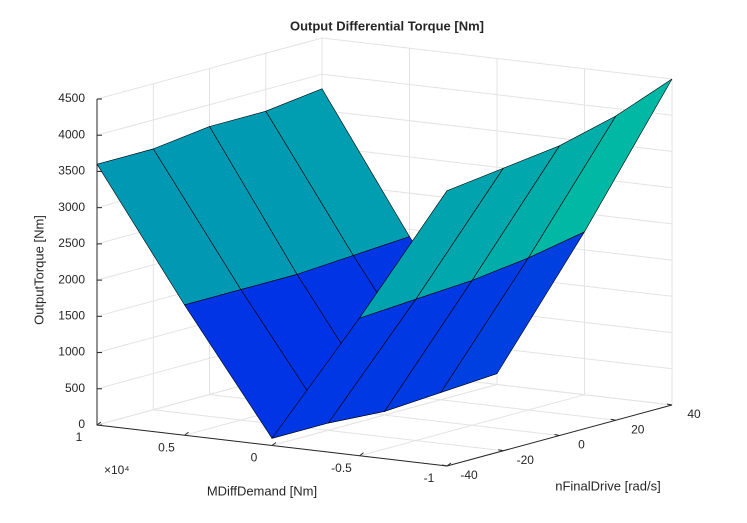  I want to click on z-tick-label: 1500, so click(71, 316).